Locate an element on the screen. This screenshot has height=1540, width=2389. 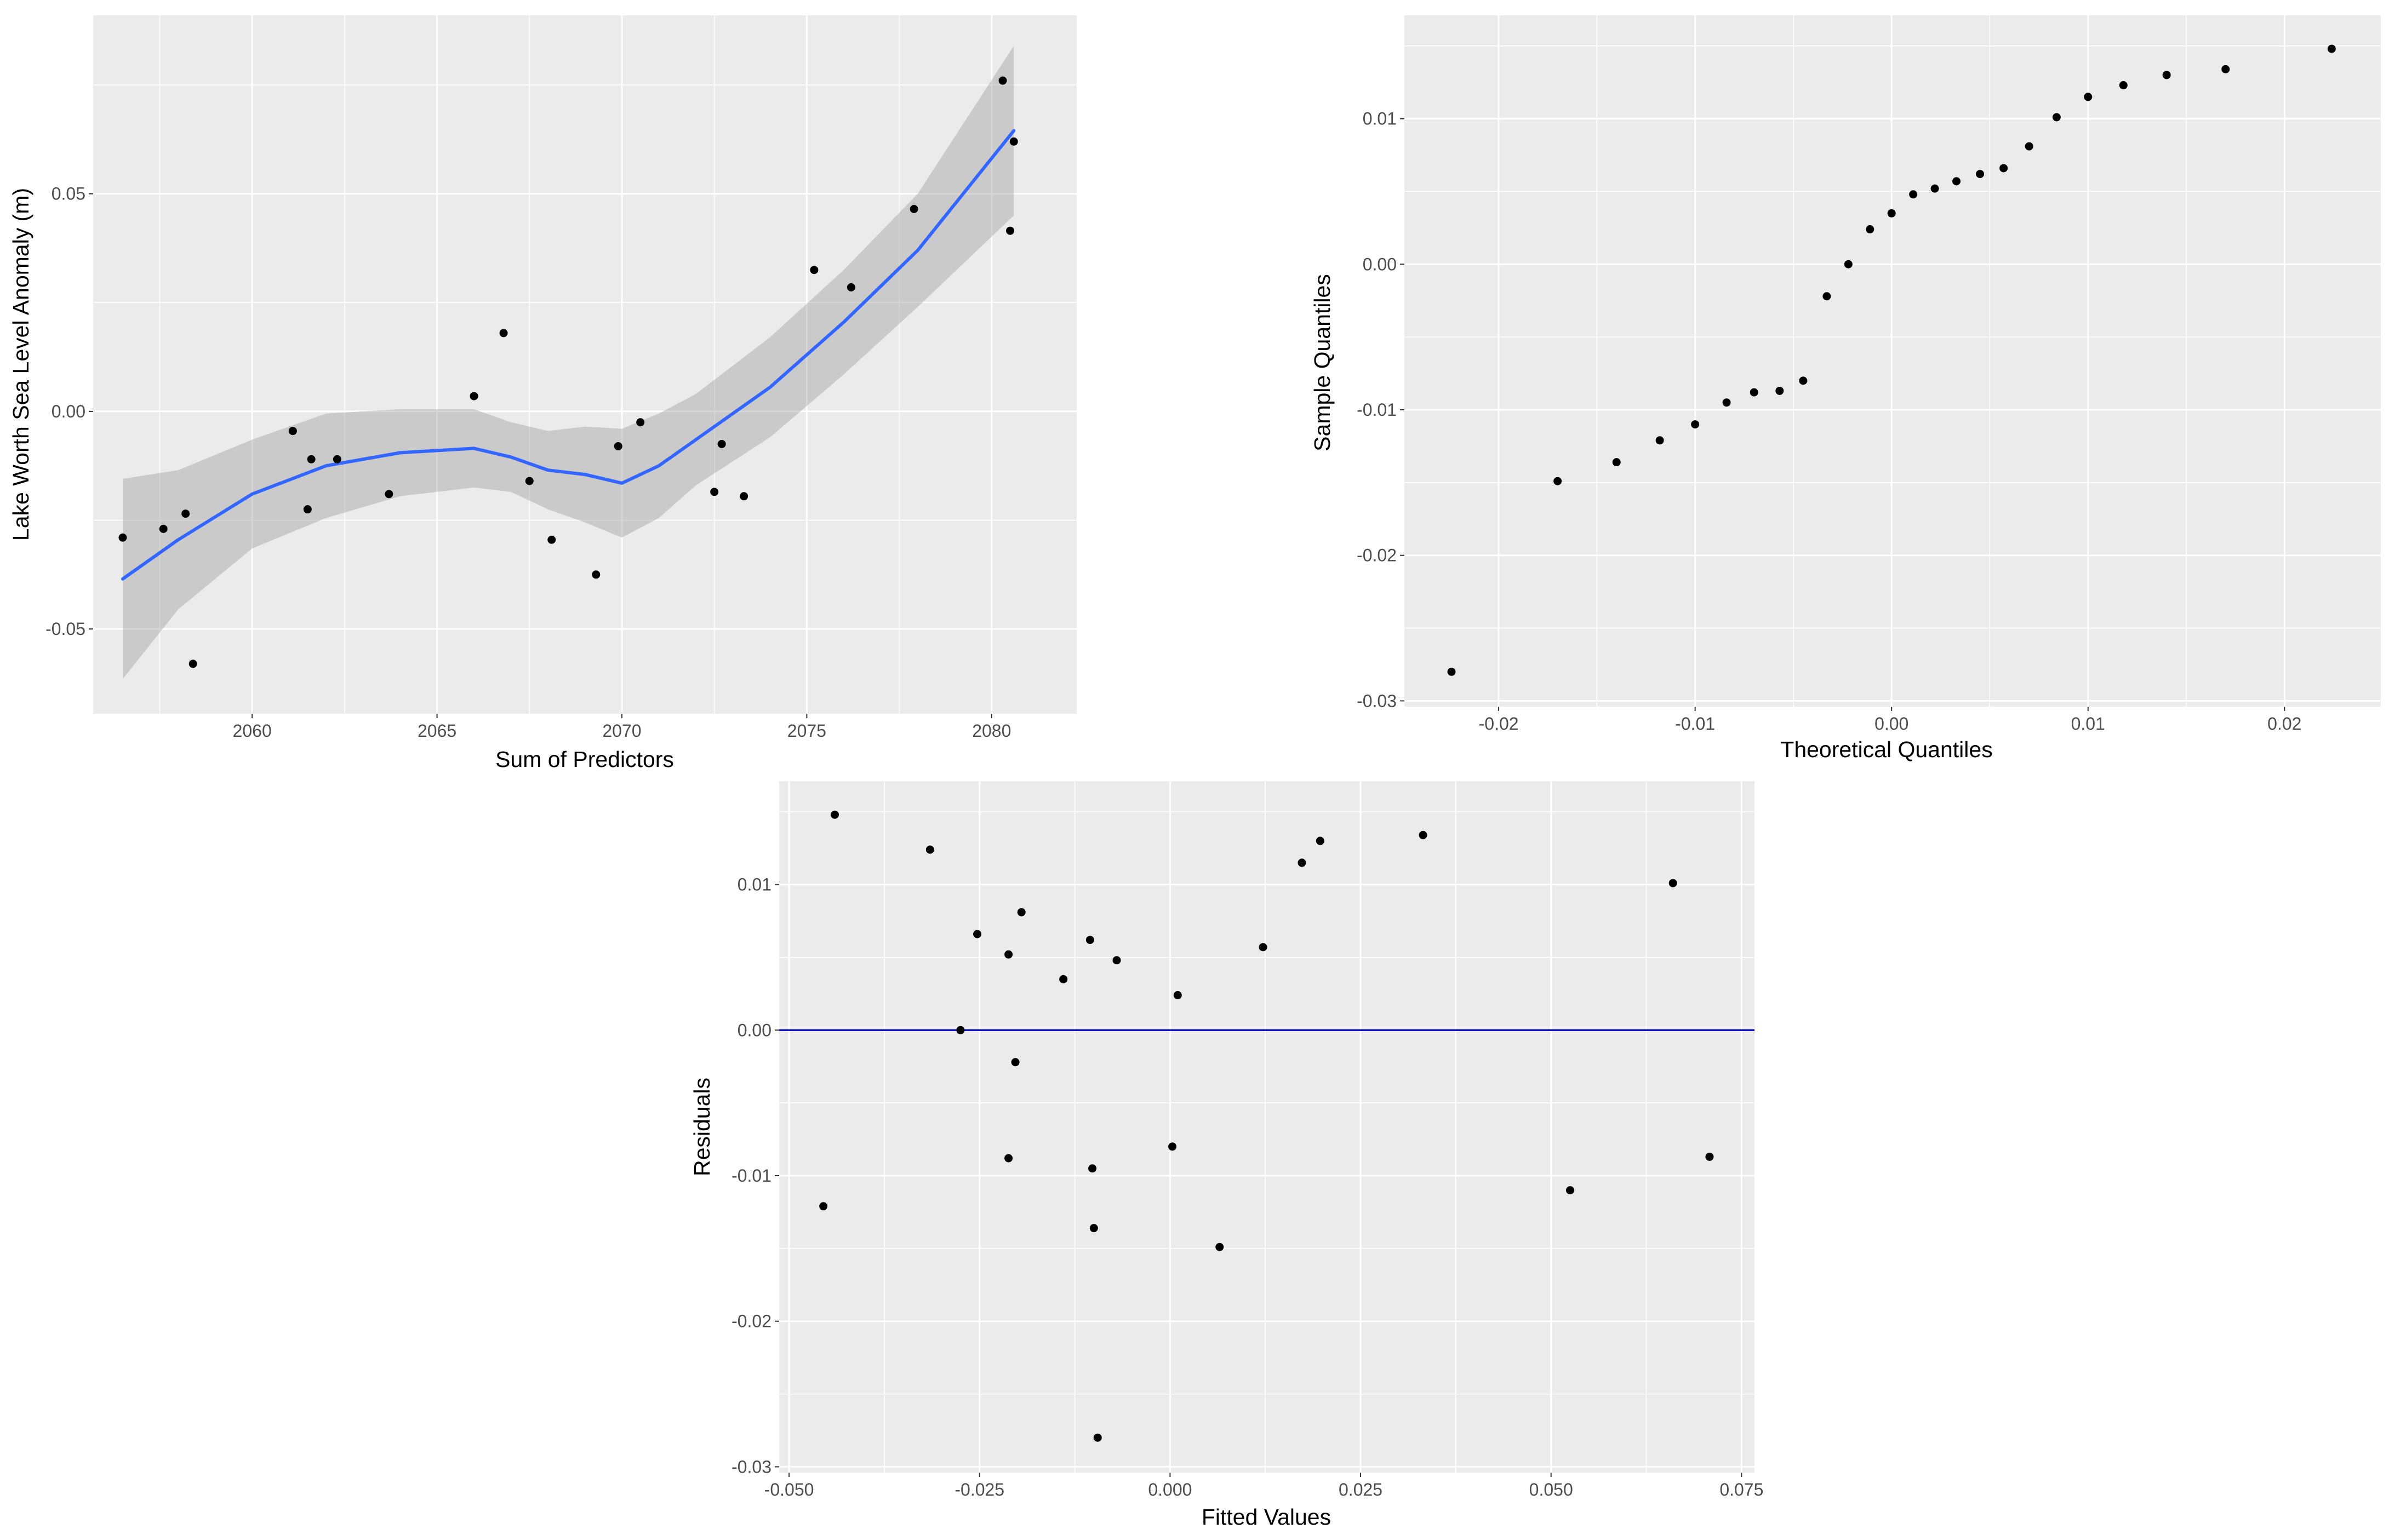
x-tick-label: 2065 is located at coordinates (437, 731).